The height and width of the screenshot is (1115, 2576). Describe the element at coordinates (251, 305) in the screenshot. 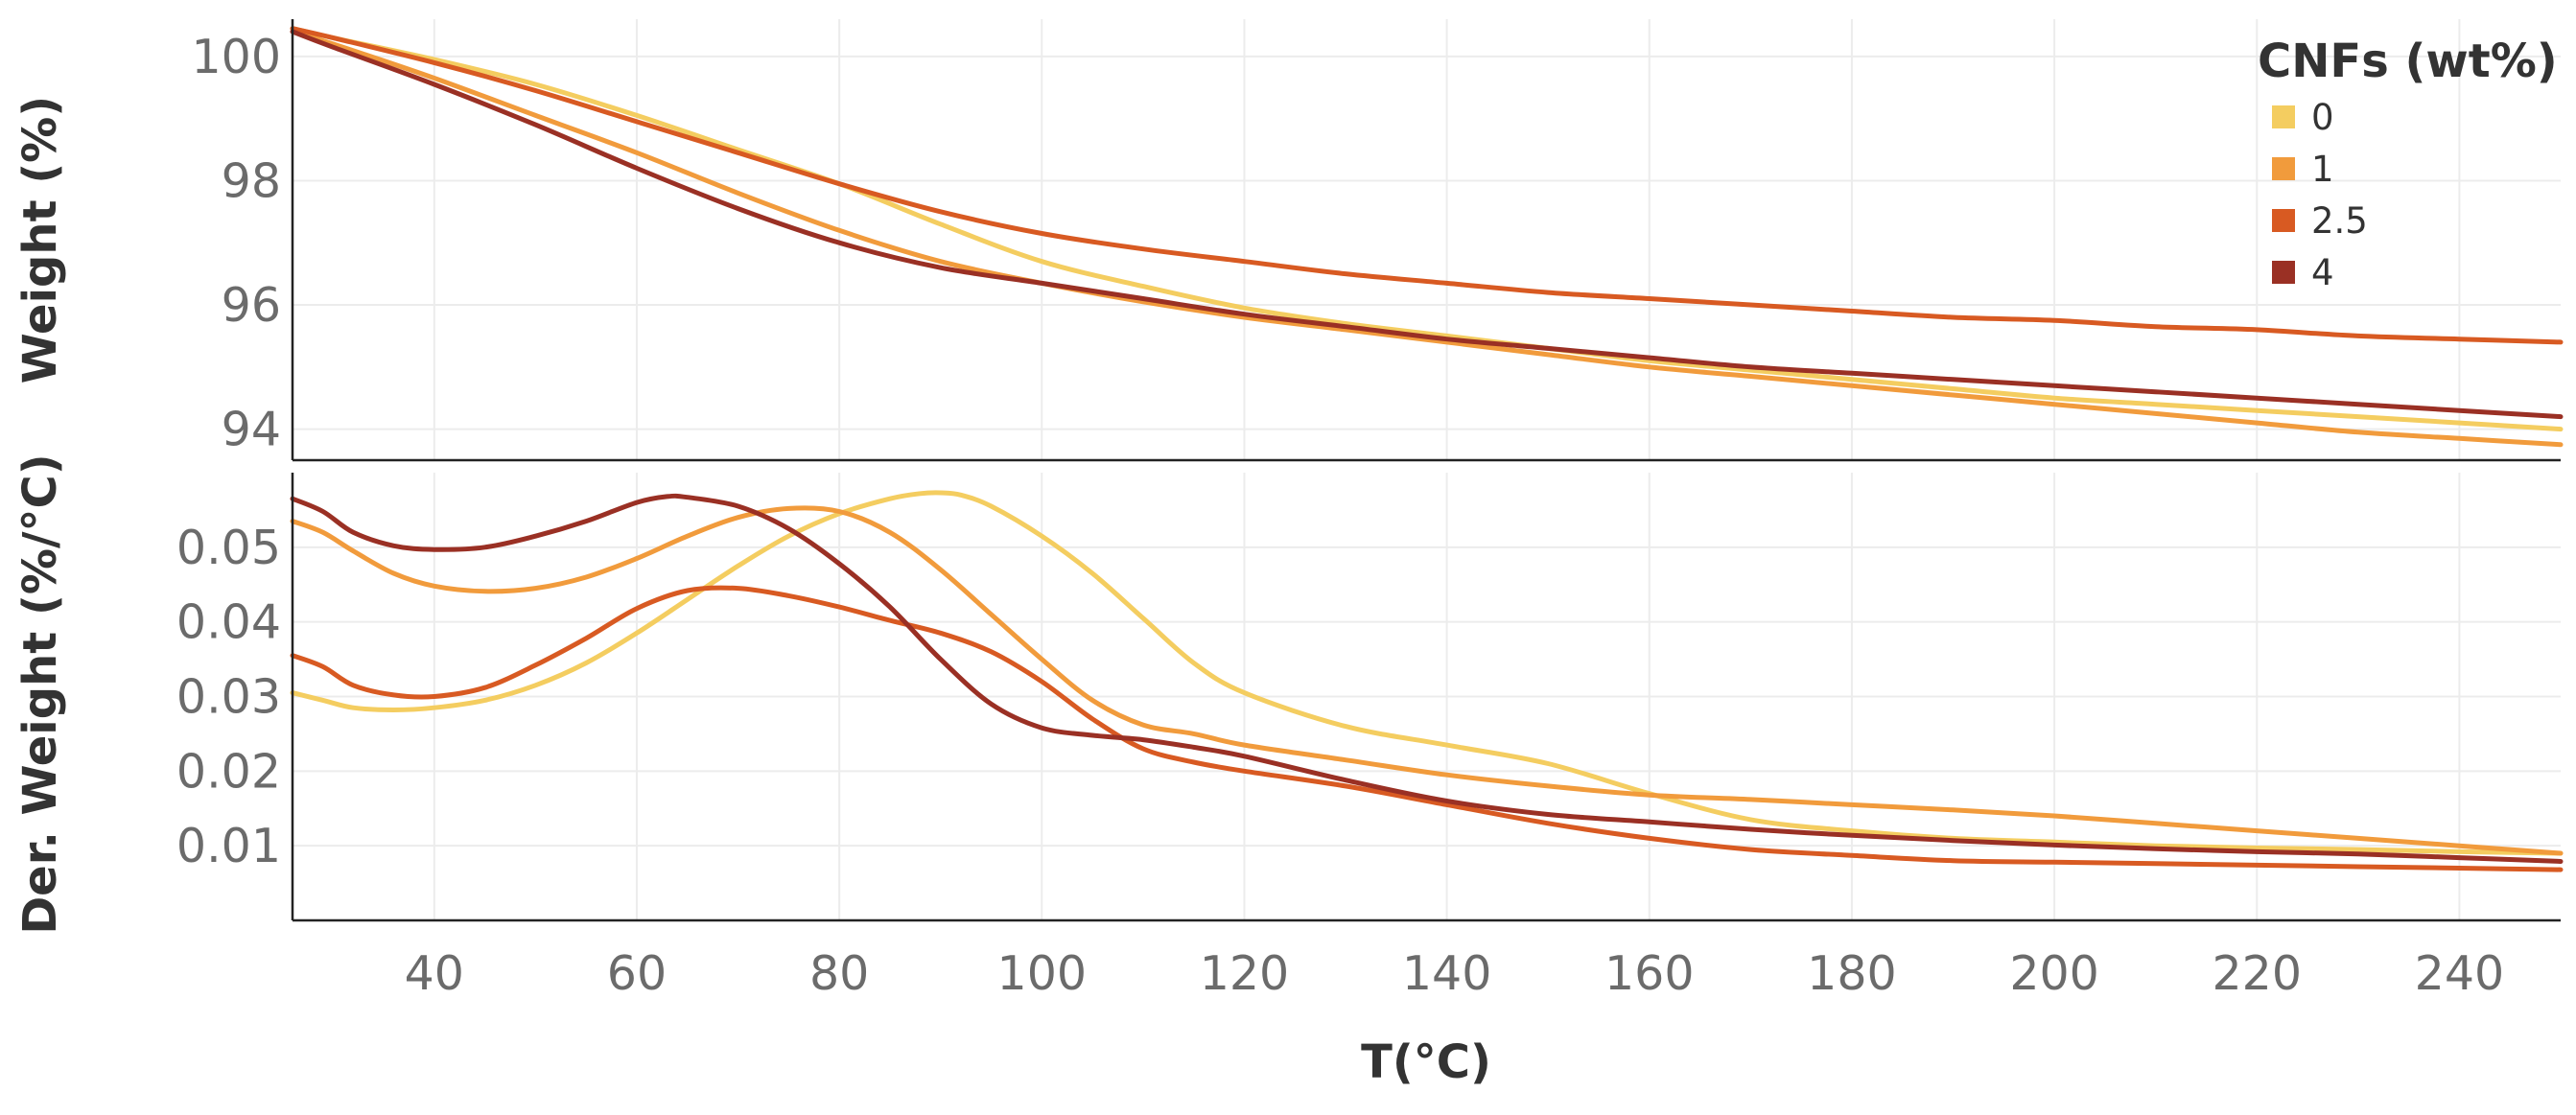

I see `weight-y-tick-96: 96` at that location.